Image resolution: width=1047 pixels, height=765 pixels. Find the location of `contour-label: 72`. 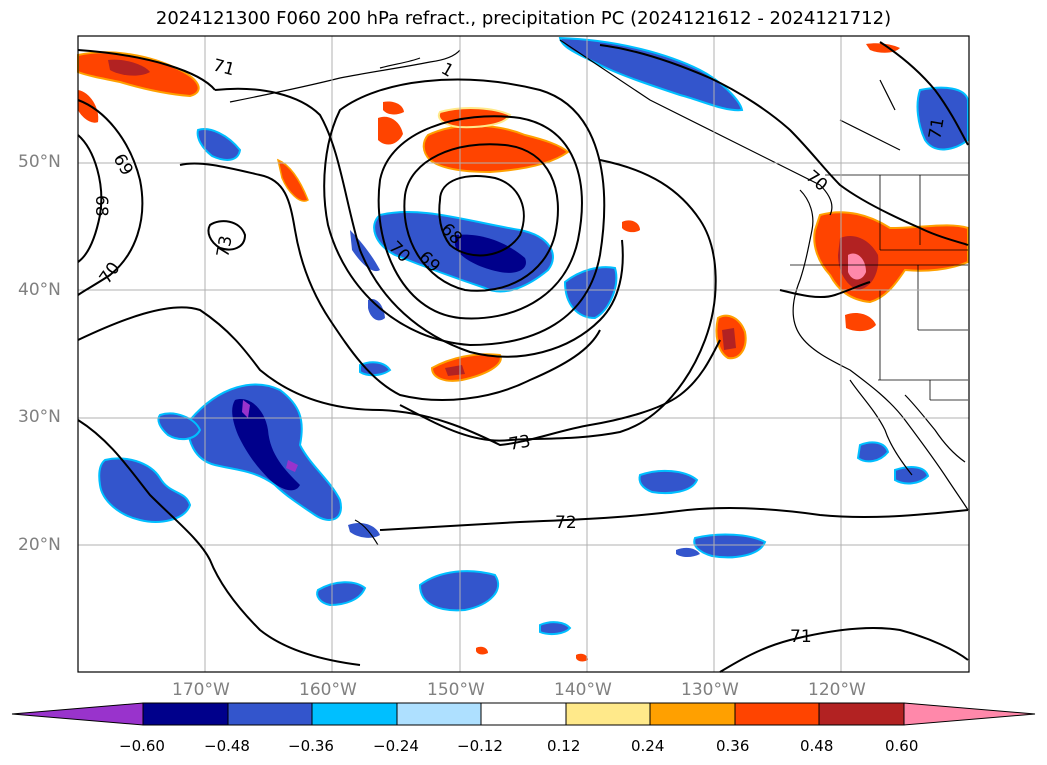

contour-label: 72 is located at coordinates (566, 523).